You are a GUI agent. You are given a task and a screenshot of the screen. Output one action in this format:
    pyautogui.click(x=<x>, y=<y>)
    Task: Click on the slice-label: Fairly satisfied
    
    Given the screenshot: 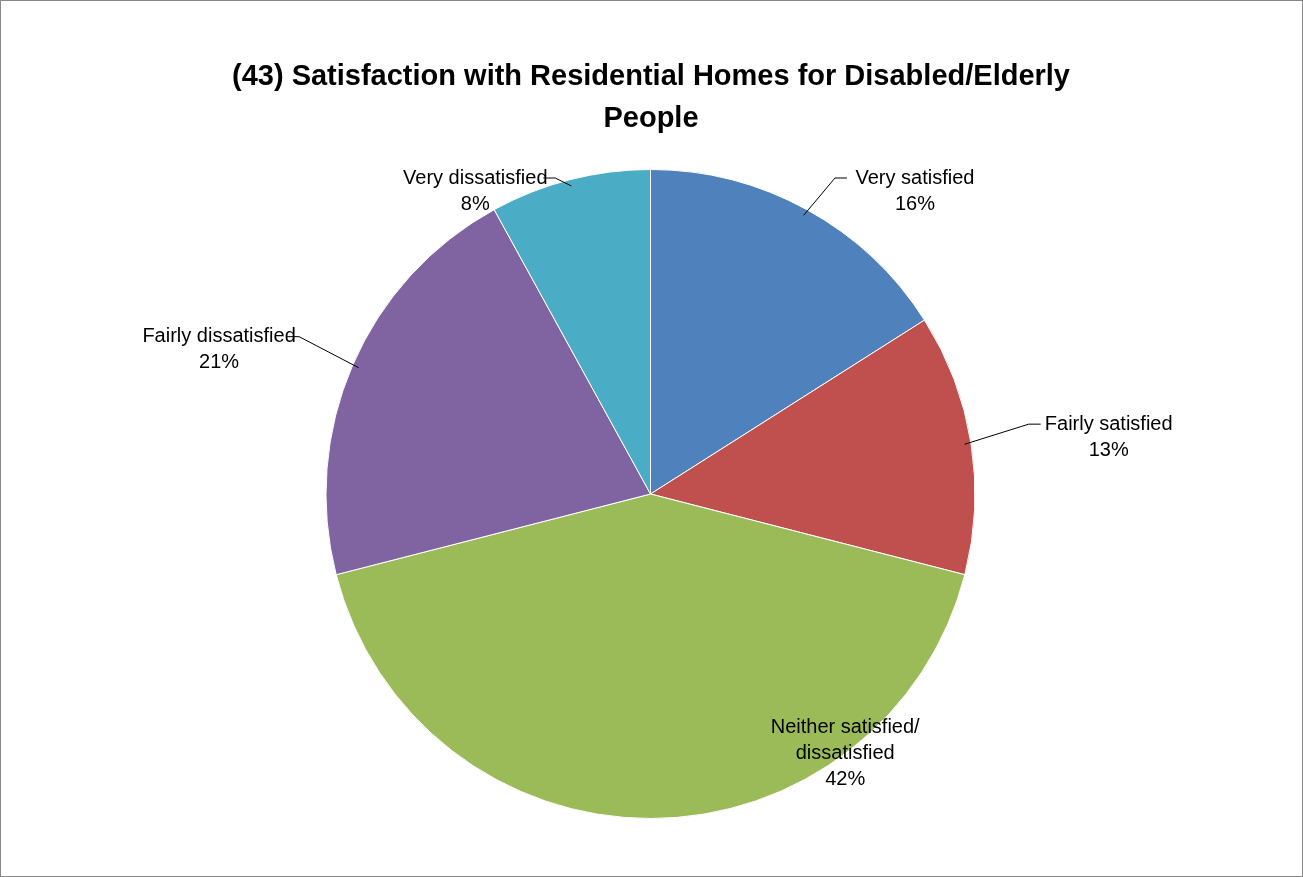 What is the action you would take?
    pyautogui.click(x=1108, y=422)
    